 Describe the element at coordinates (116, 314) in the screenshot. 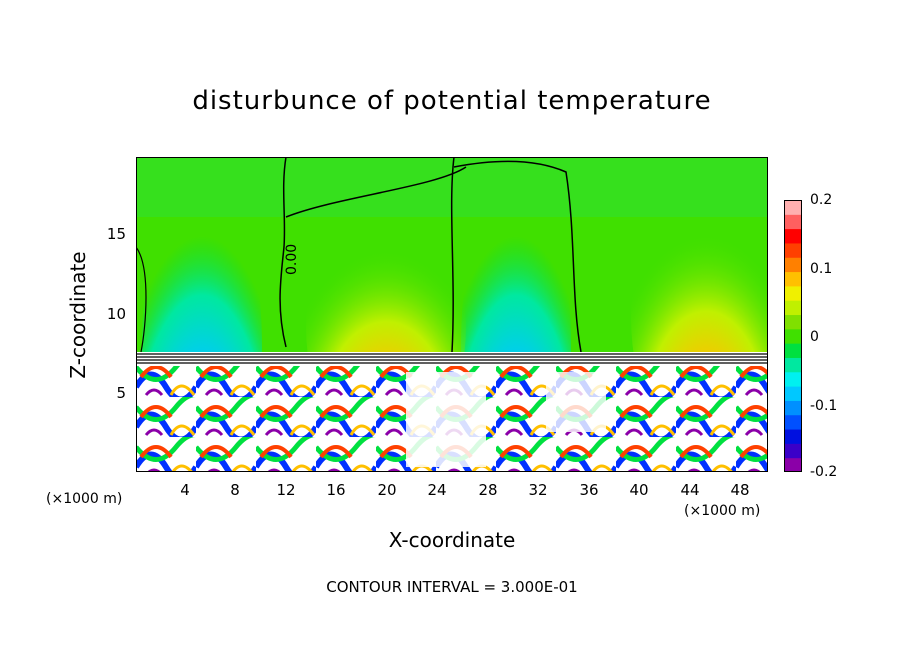

I see `y-tick-label: 10` at that location.